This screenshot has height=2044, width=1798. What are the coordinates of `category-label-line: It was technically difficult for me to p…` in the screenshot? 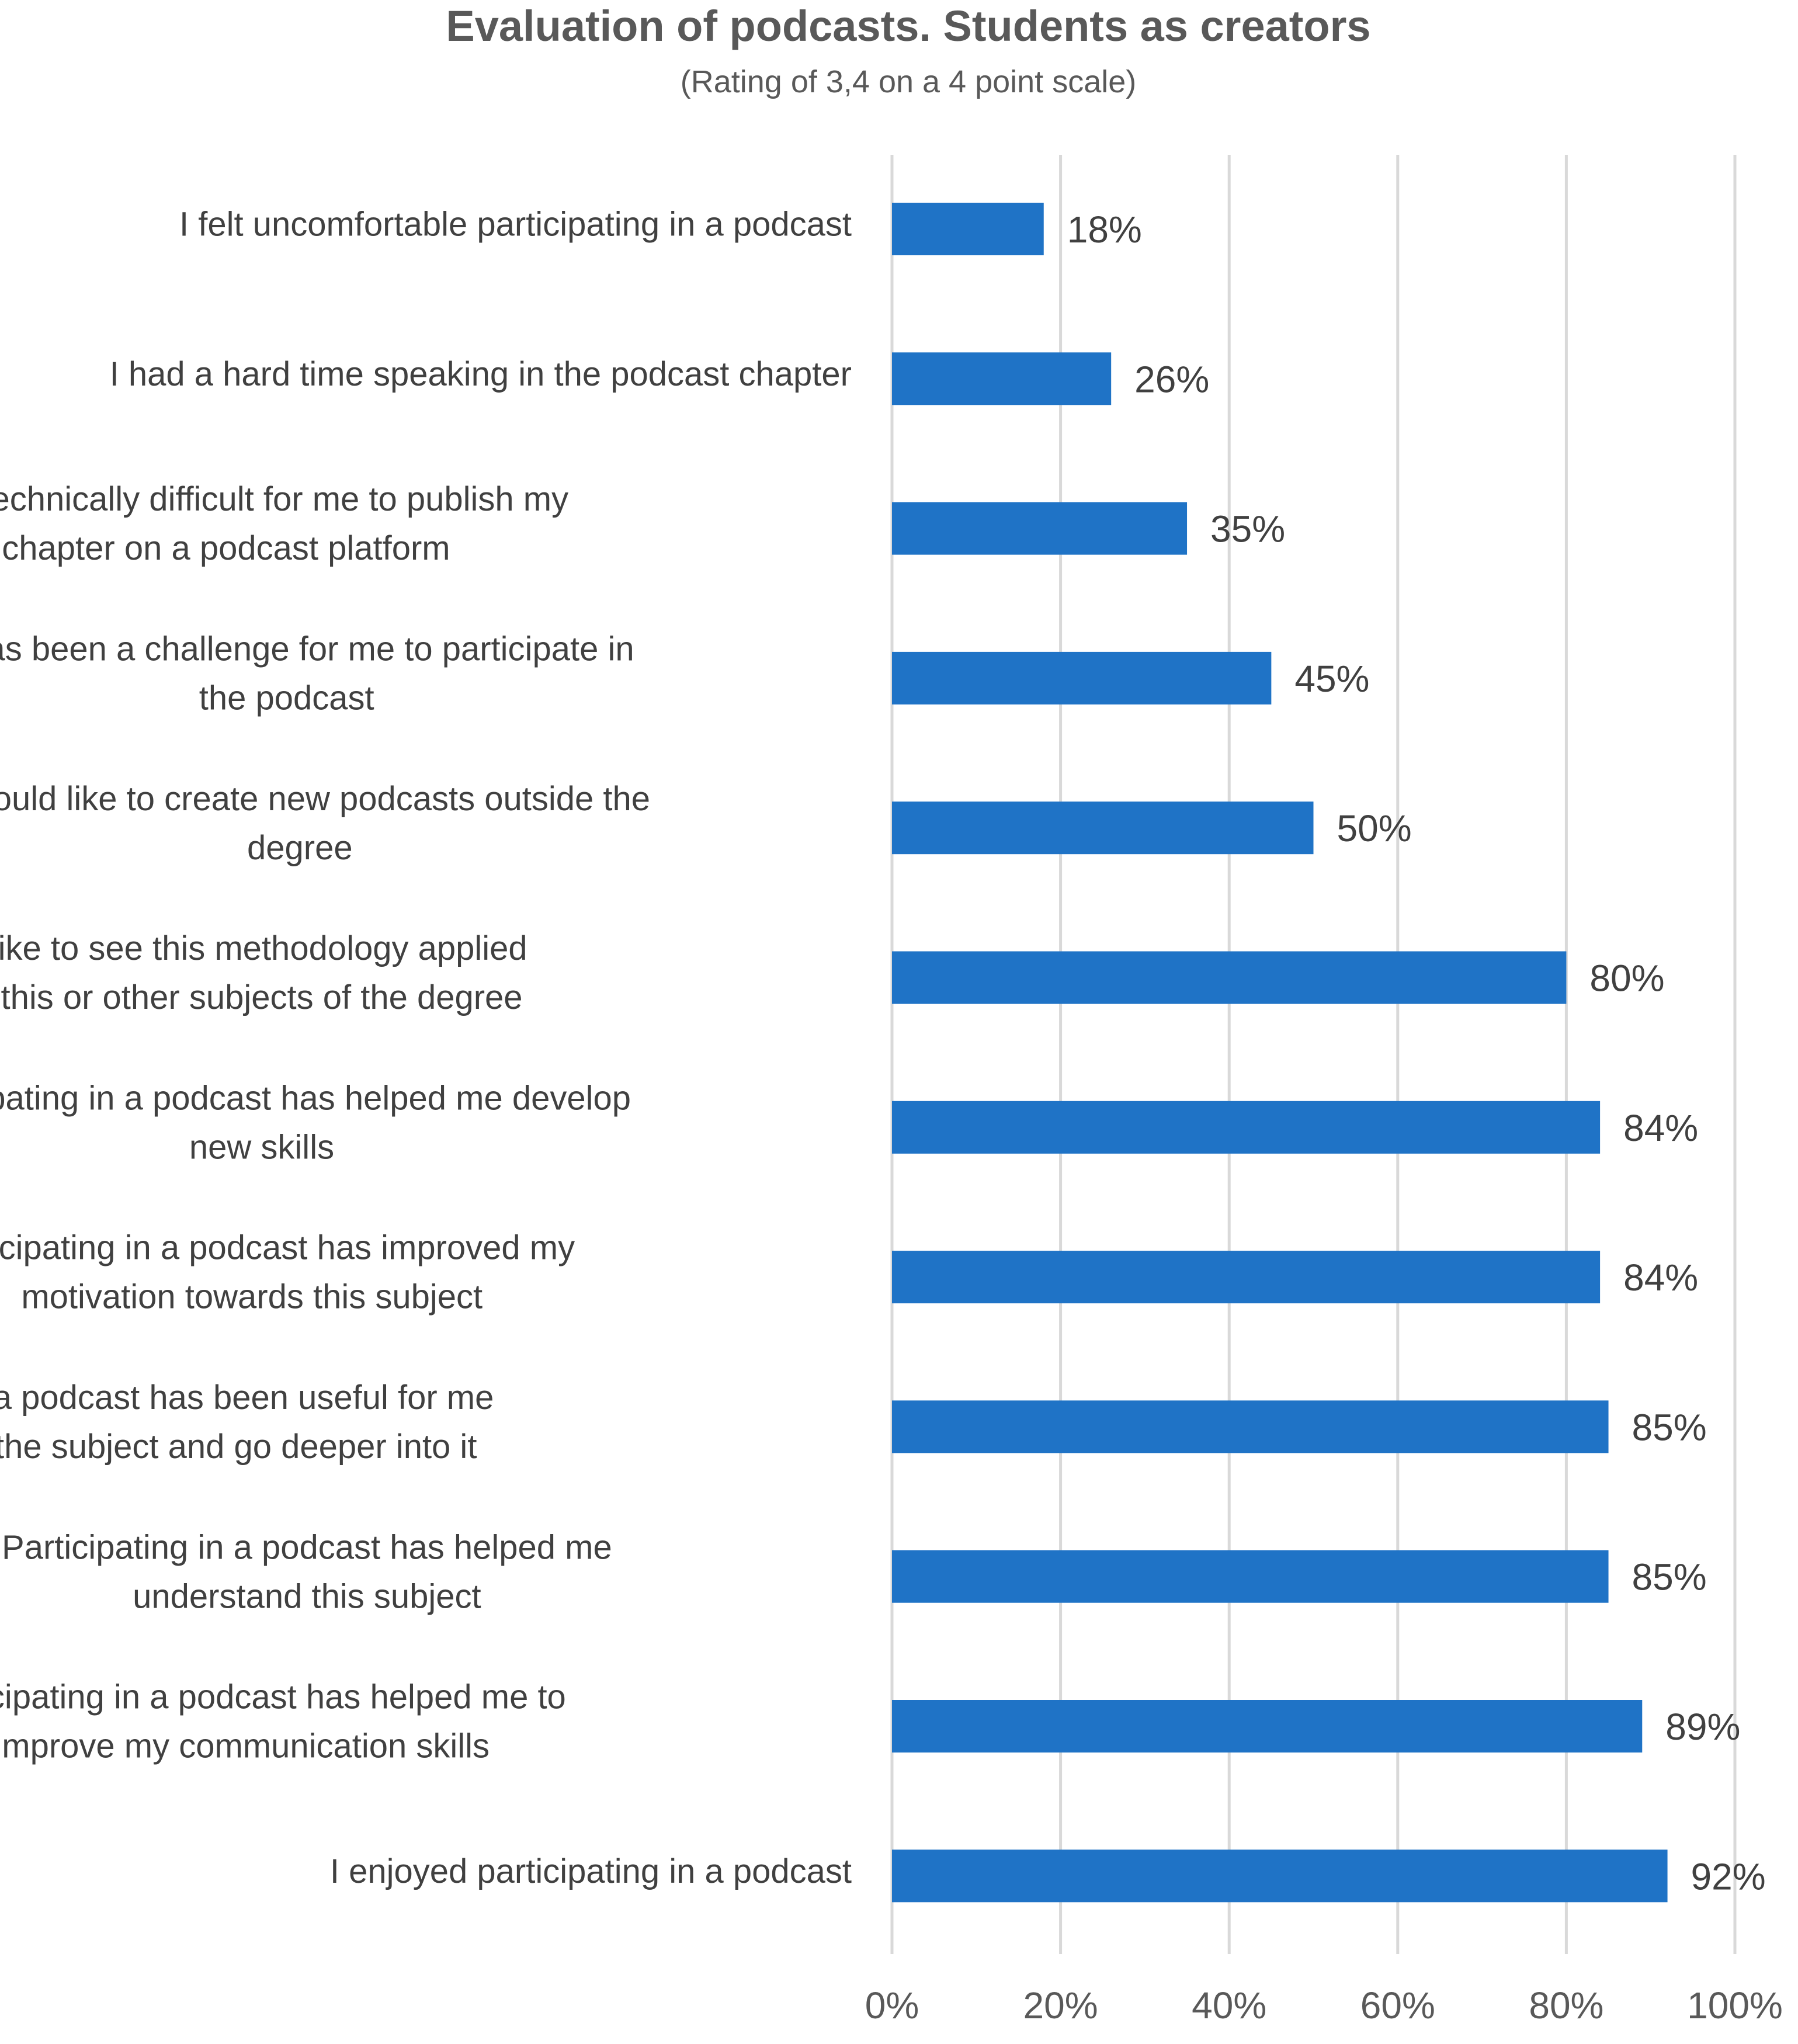 It's located at (284, 499).